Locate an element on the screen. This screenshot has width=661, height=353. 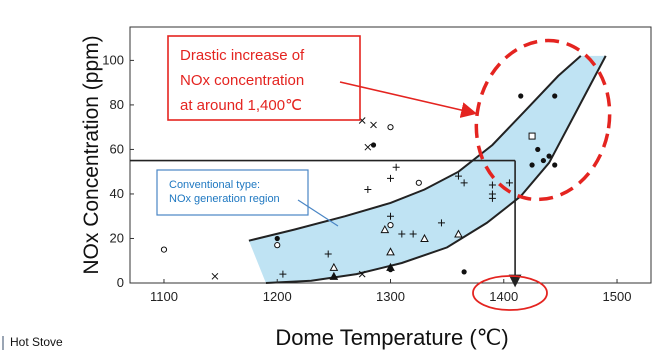
footer-label: Hot Stove is located at coordinates (36, 342).